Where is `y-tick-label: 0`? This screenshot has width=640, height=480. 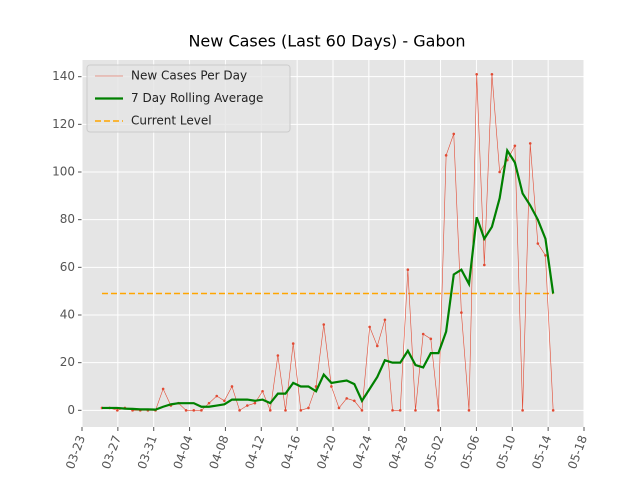 y-tick-label: 0 is located at coordinates (71, 410).